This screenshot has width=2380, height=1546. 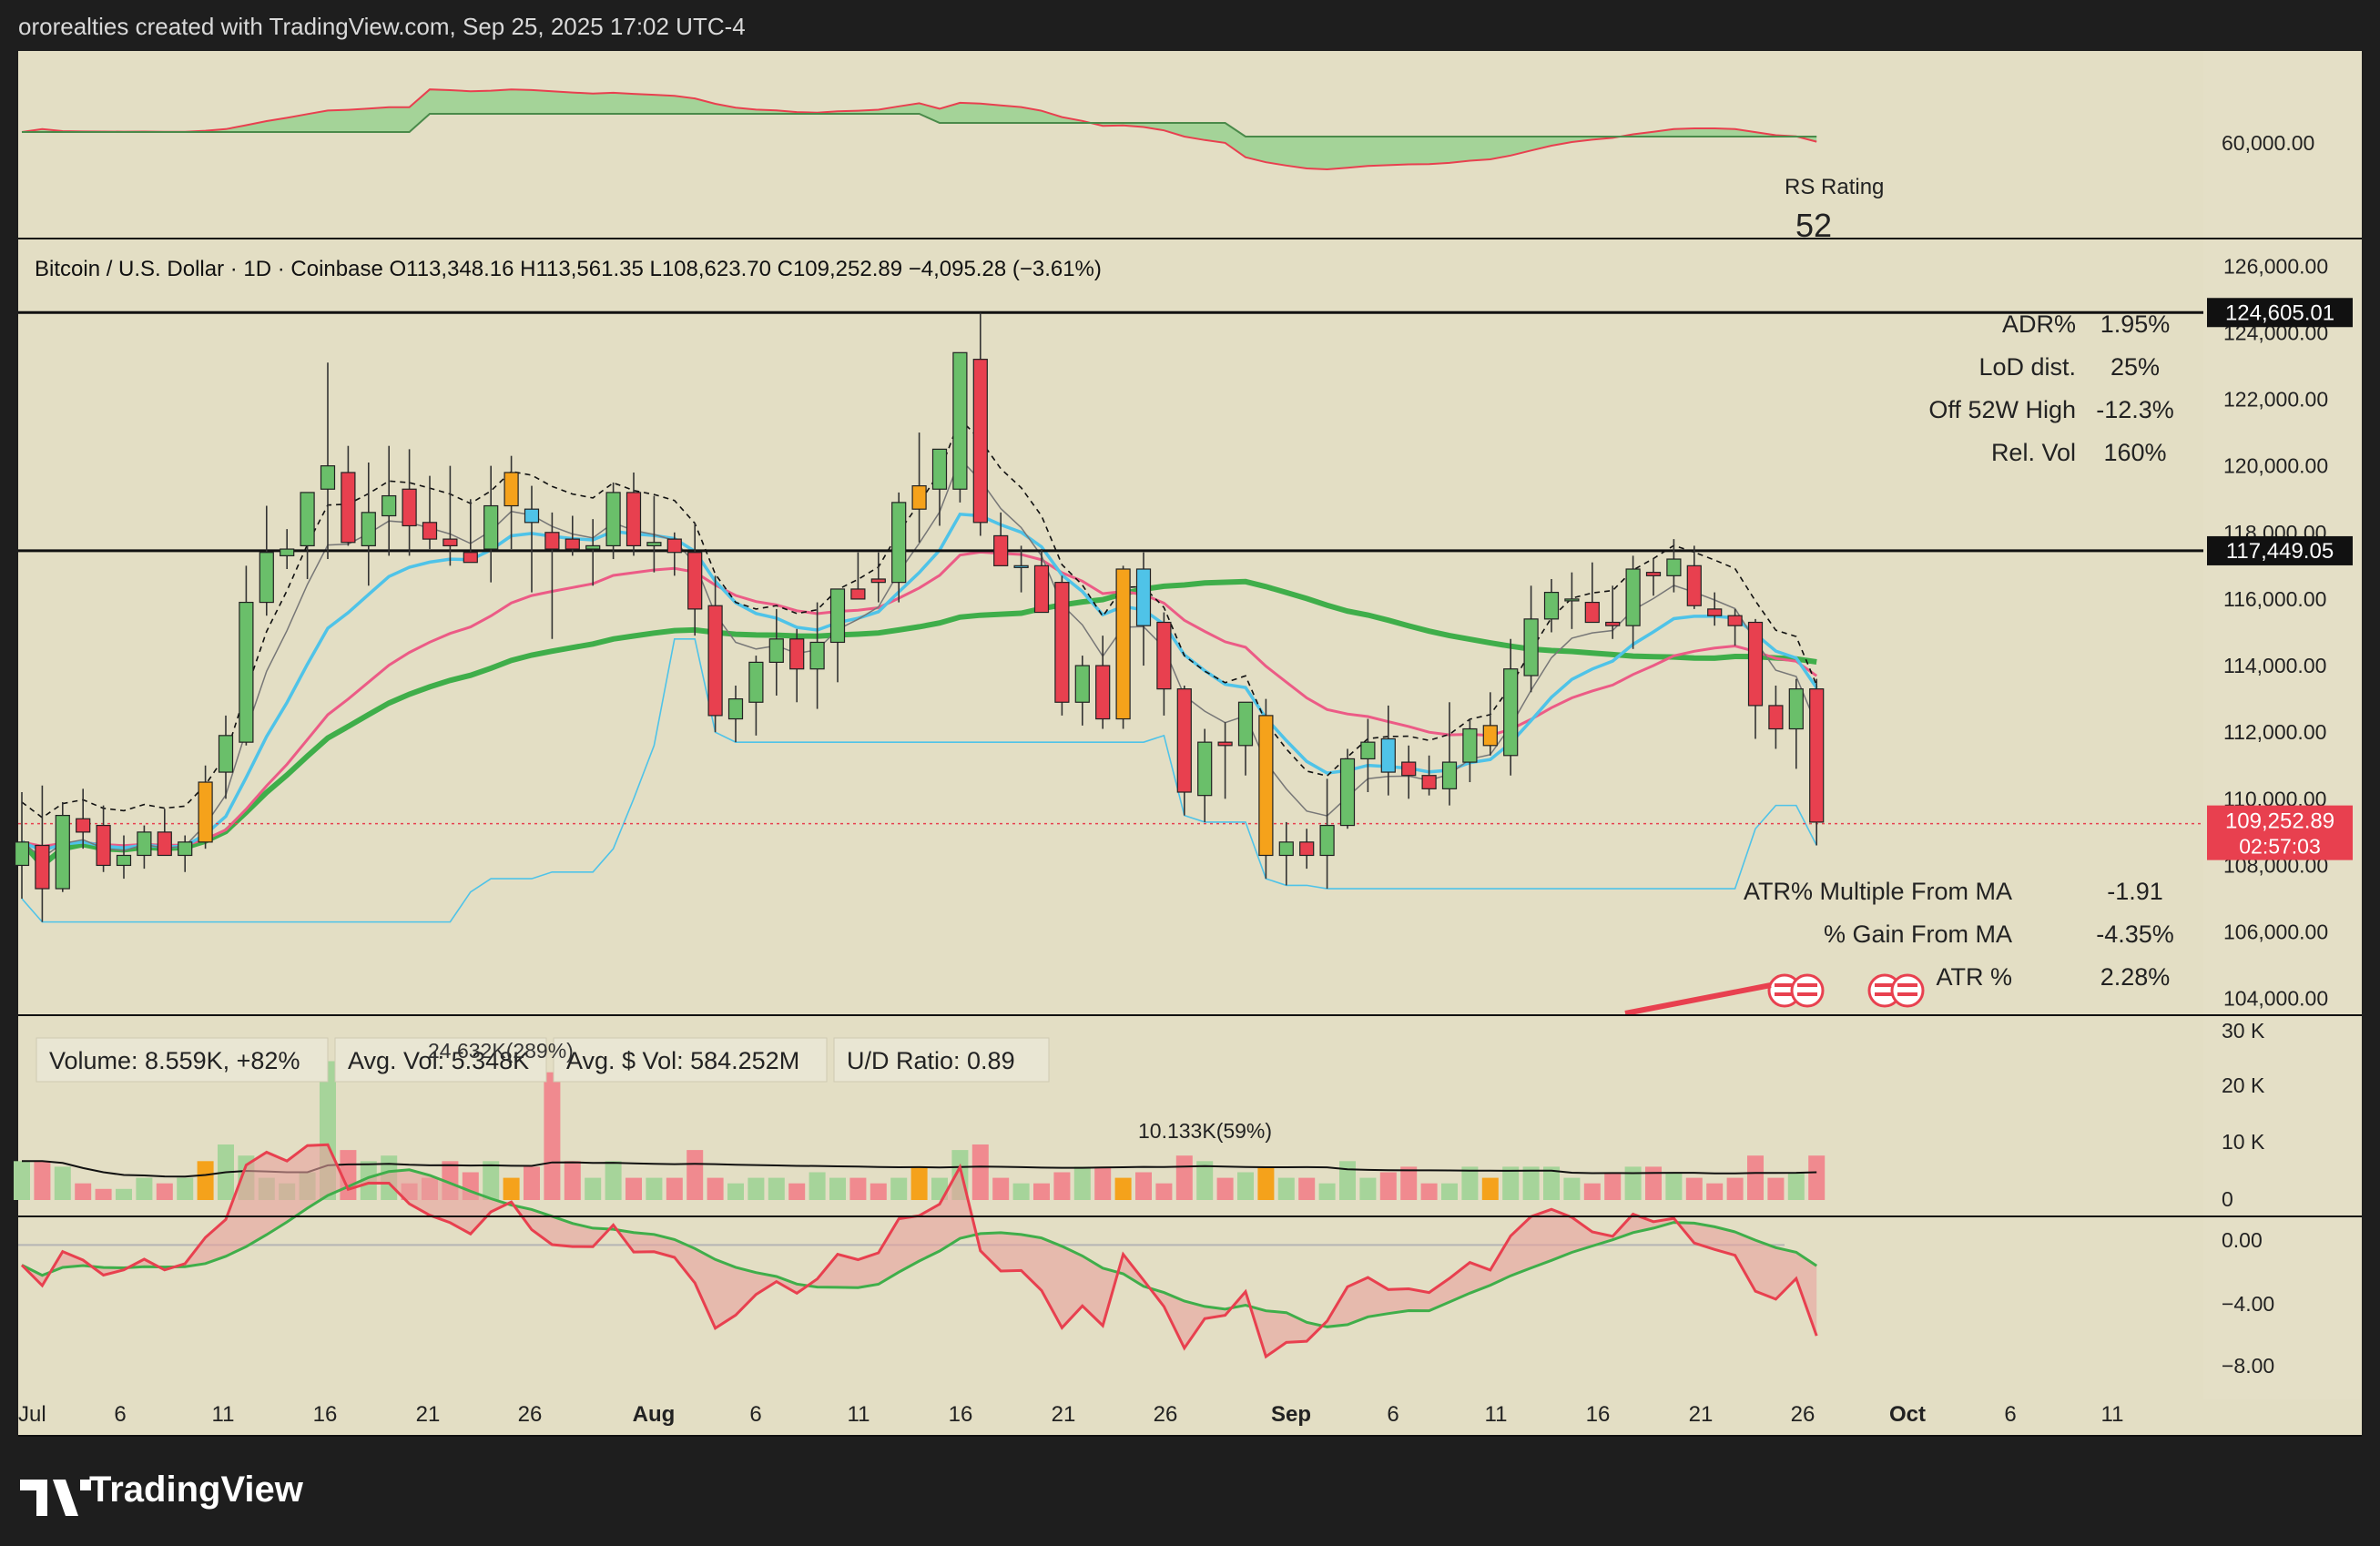 I want to click on us-flag-icon, so click(x=1808, y=990).